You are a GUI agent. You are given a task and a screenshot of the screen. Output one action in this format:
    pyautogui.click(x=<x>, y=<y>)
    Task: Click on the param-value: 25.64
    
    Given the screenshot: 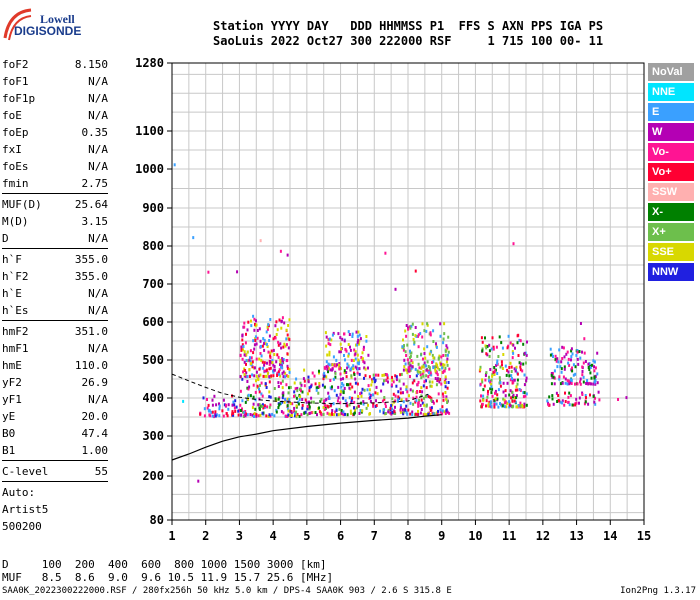 What is the action you would take?
    pyautogui.click(x=91, y=204)
    